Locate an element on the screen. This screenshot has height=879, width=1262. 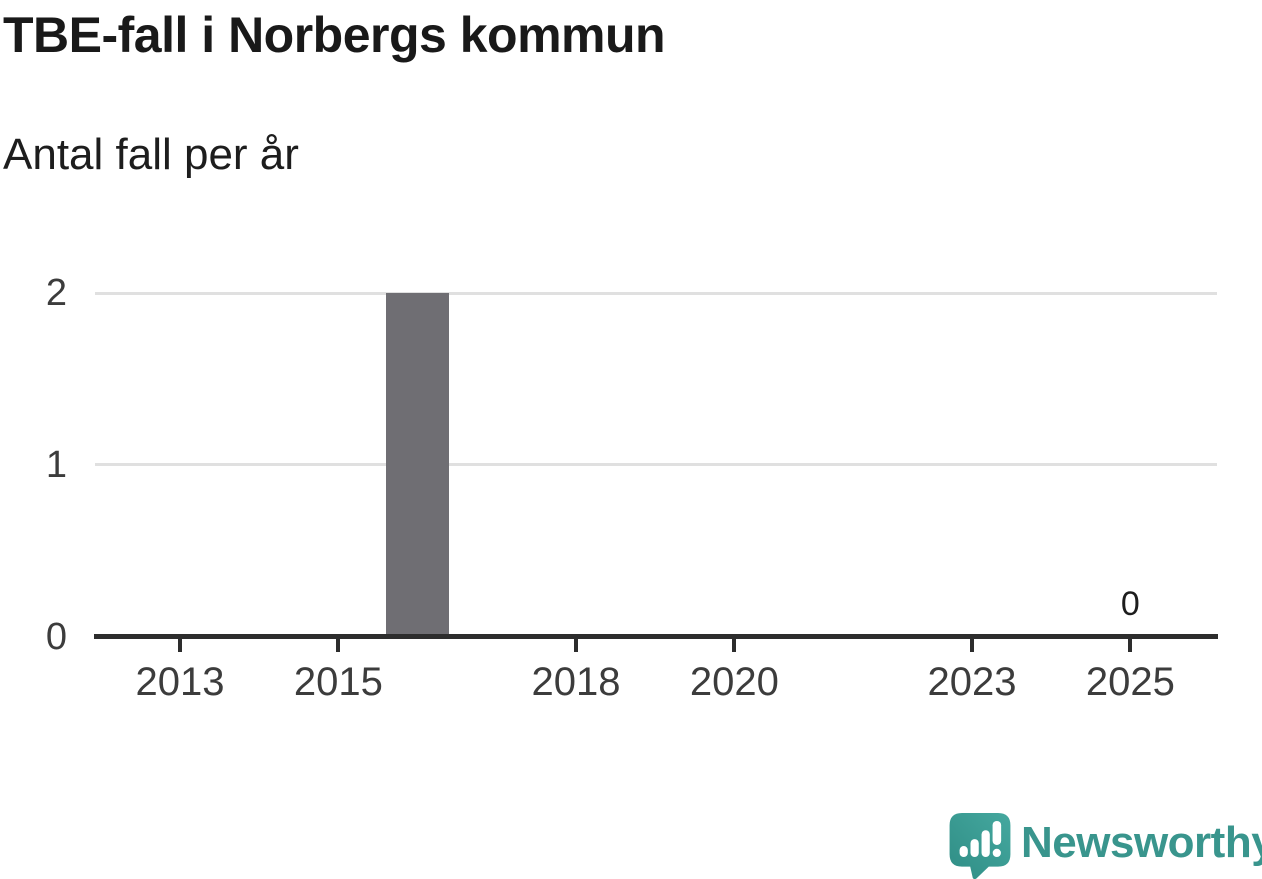
x-tick-mark-2023 is located at coordinates (972, 645).